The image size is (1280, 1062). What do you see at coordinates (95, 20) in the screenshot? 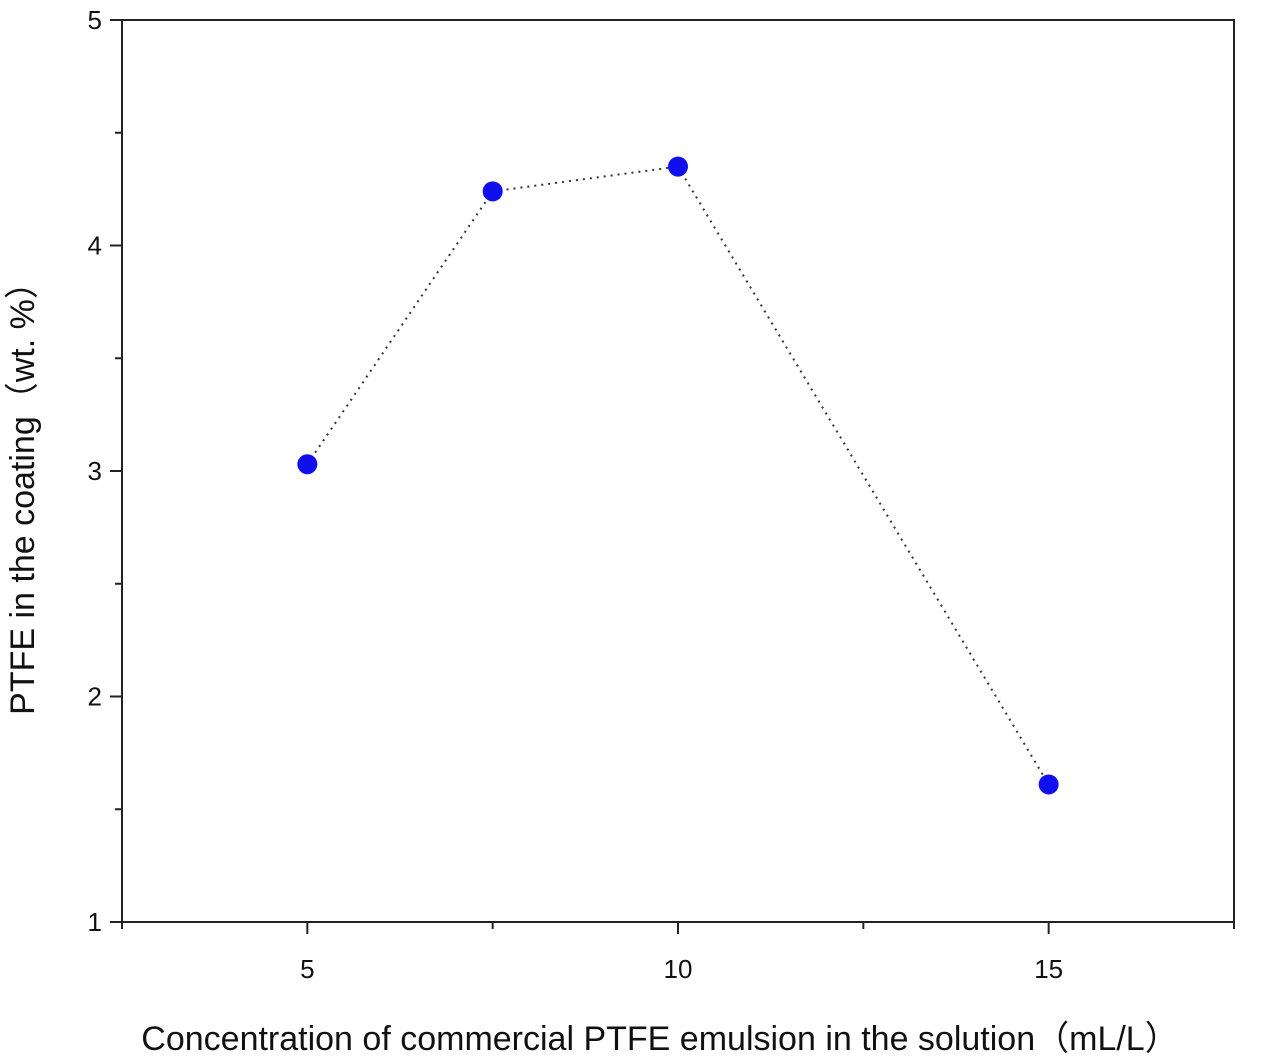
I see `y-tick-label: 5` at bounding box center [95, 20].